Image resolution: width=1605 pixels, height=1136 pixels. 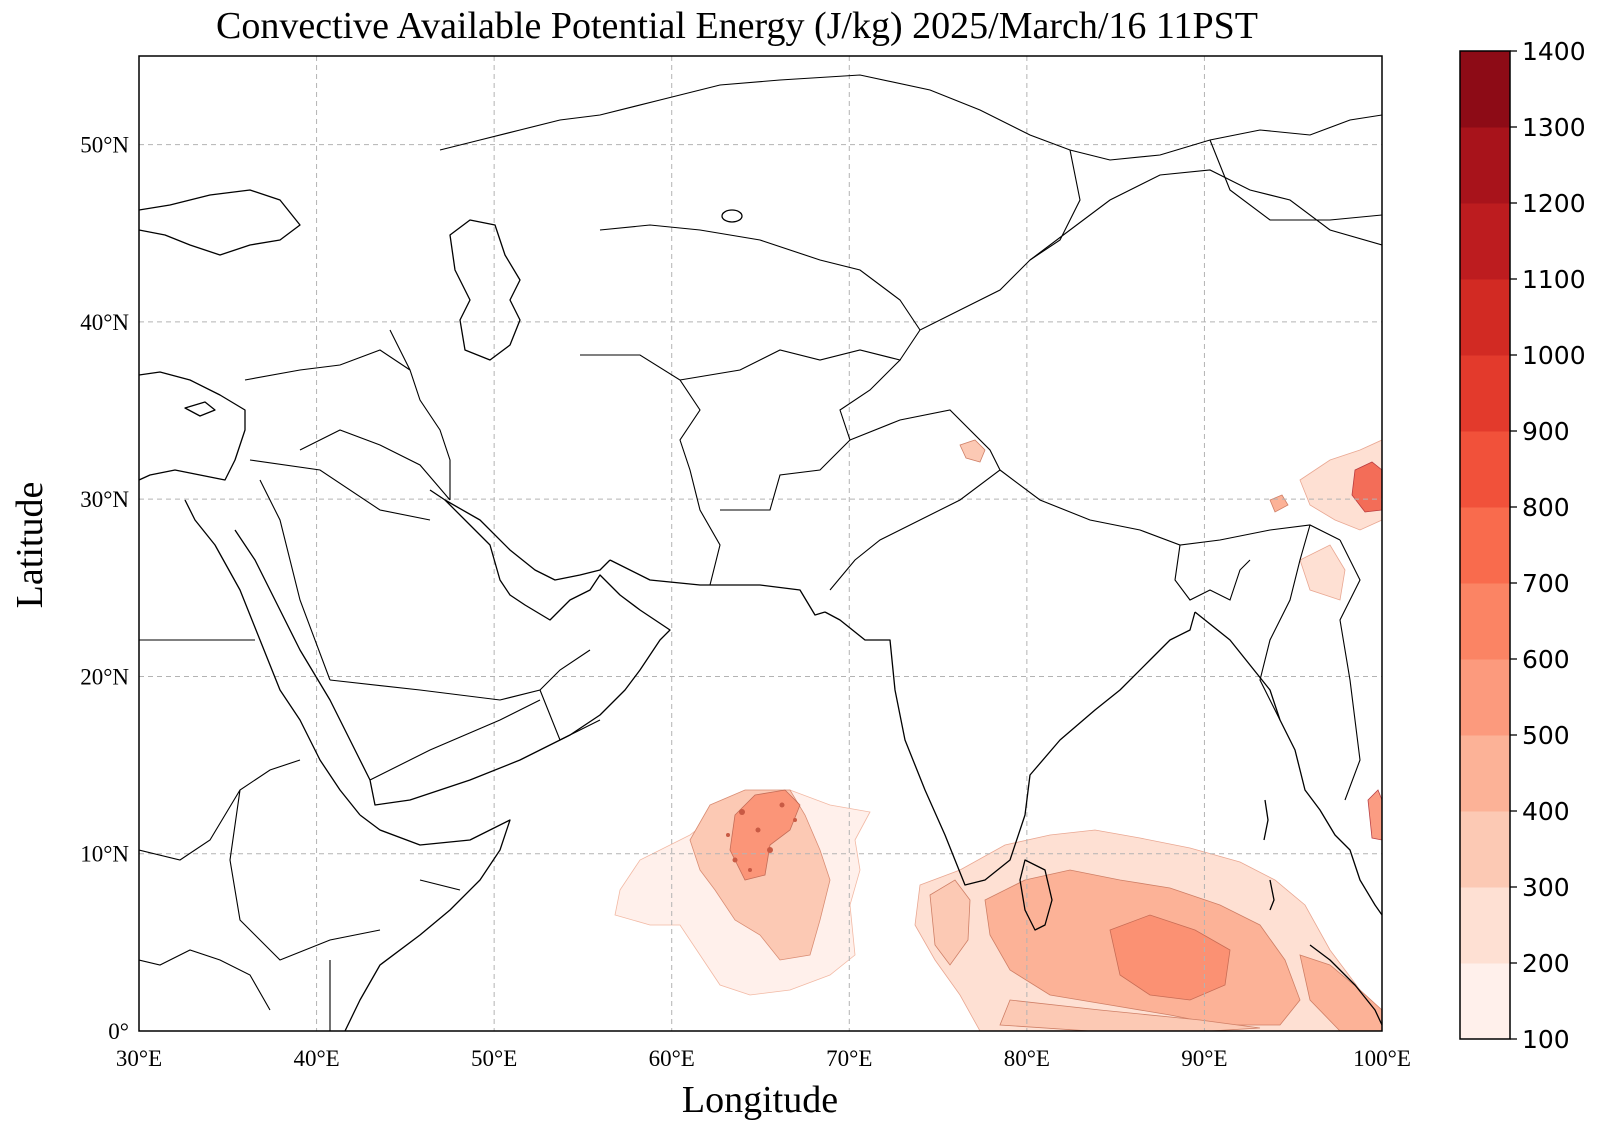 What do you see at coordinates (1554, 203) in the screenshot?
I see `colorbar-tick-label: 1200` at bounding box center [1554, 203].